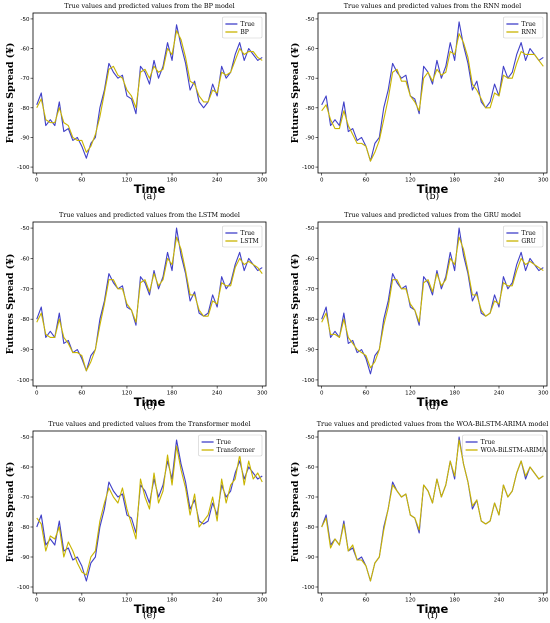 The width and height of the screenshot is (550, 623). Describe the element at coordinates (528, 32) in the screenshot. I see `legend-entry: RNN` at that location.